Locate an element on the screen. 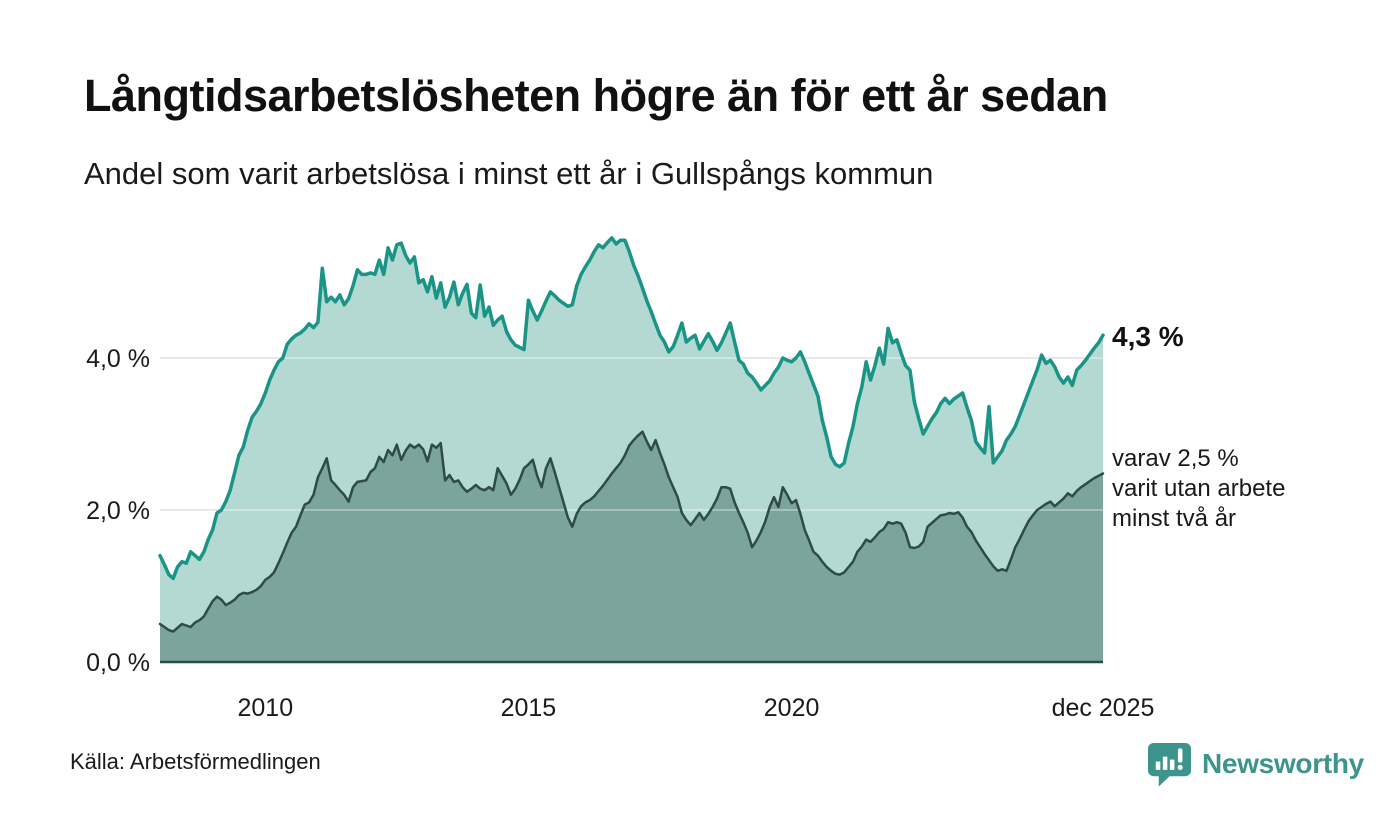 Image resolution: width=1400 pixels, height=840 pixels. newsworthy-wordmark: Newsworthy is located at coordinates (1283, 763).